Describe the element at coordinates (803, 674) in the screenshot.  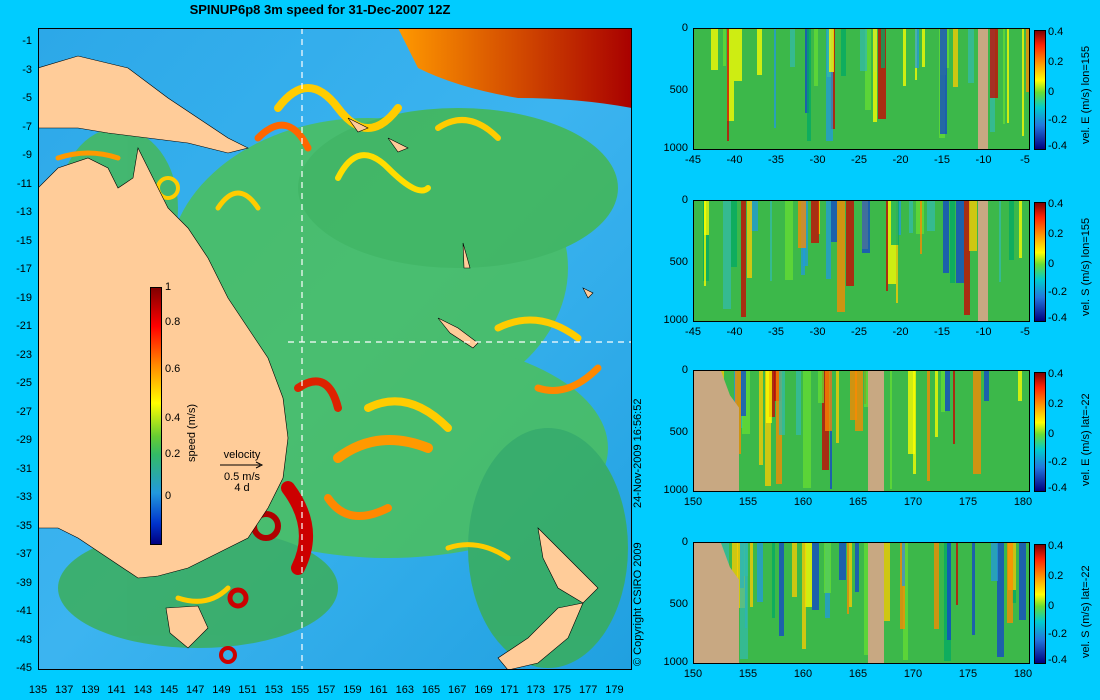
I see `section-x-tick-label: 160` at that location.